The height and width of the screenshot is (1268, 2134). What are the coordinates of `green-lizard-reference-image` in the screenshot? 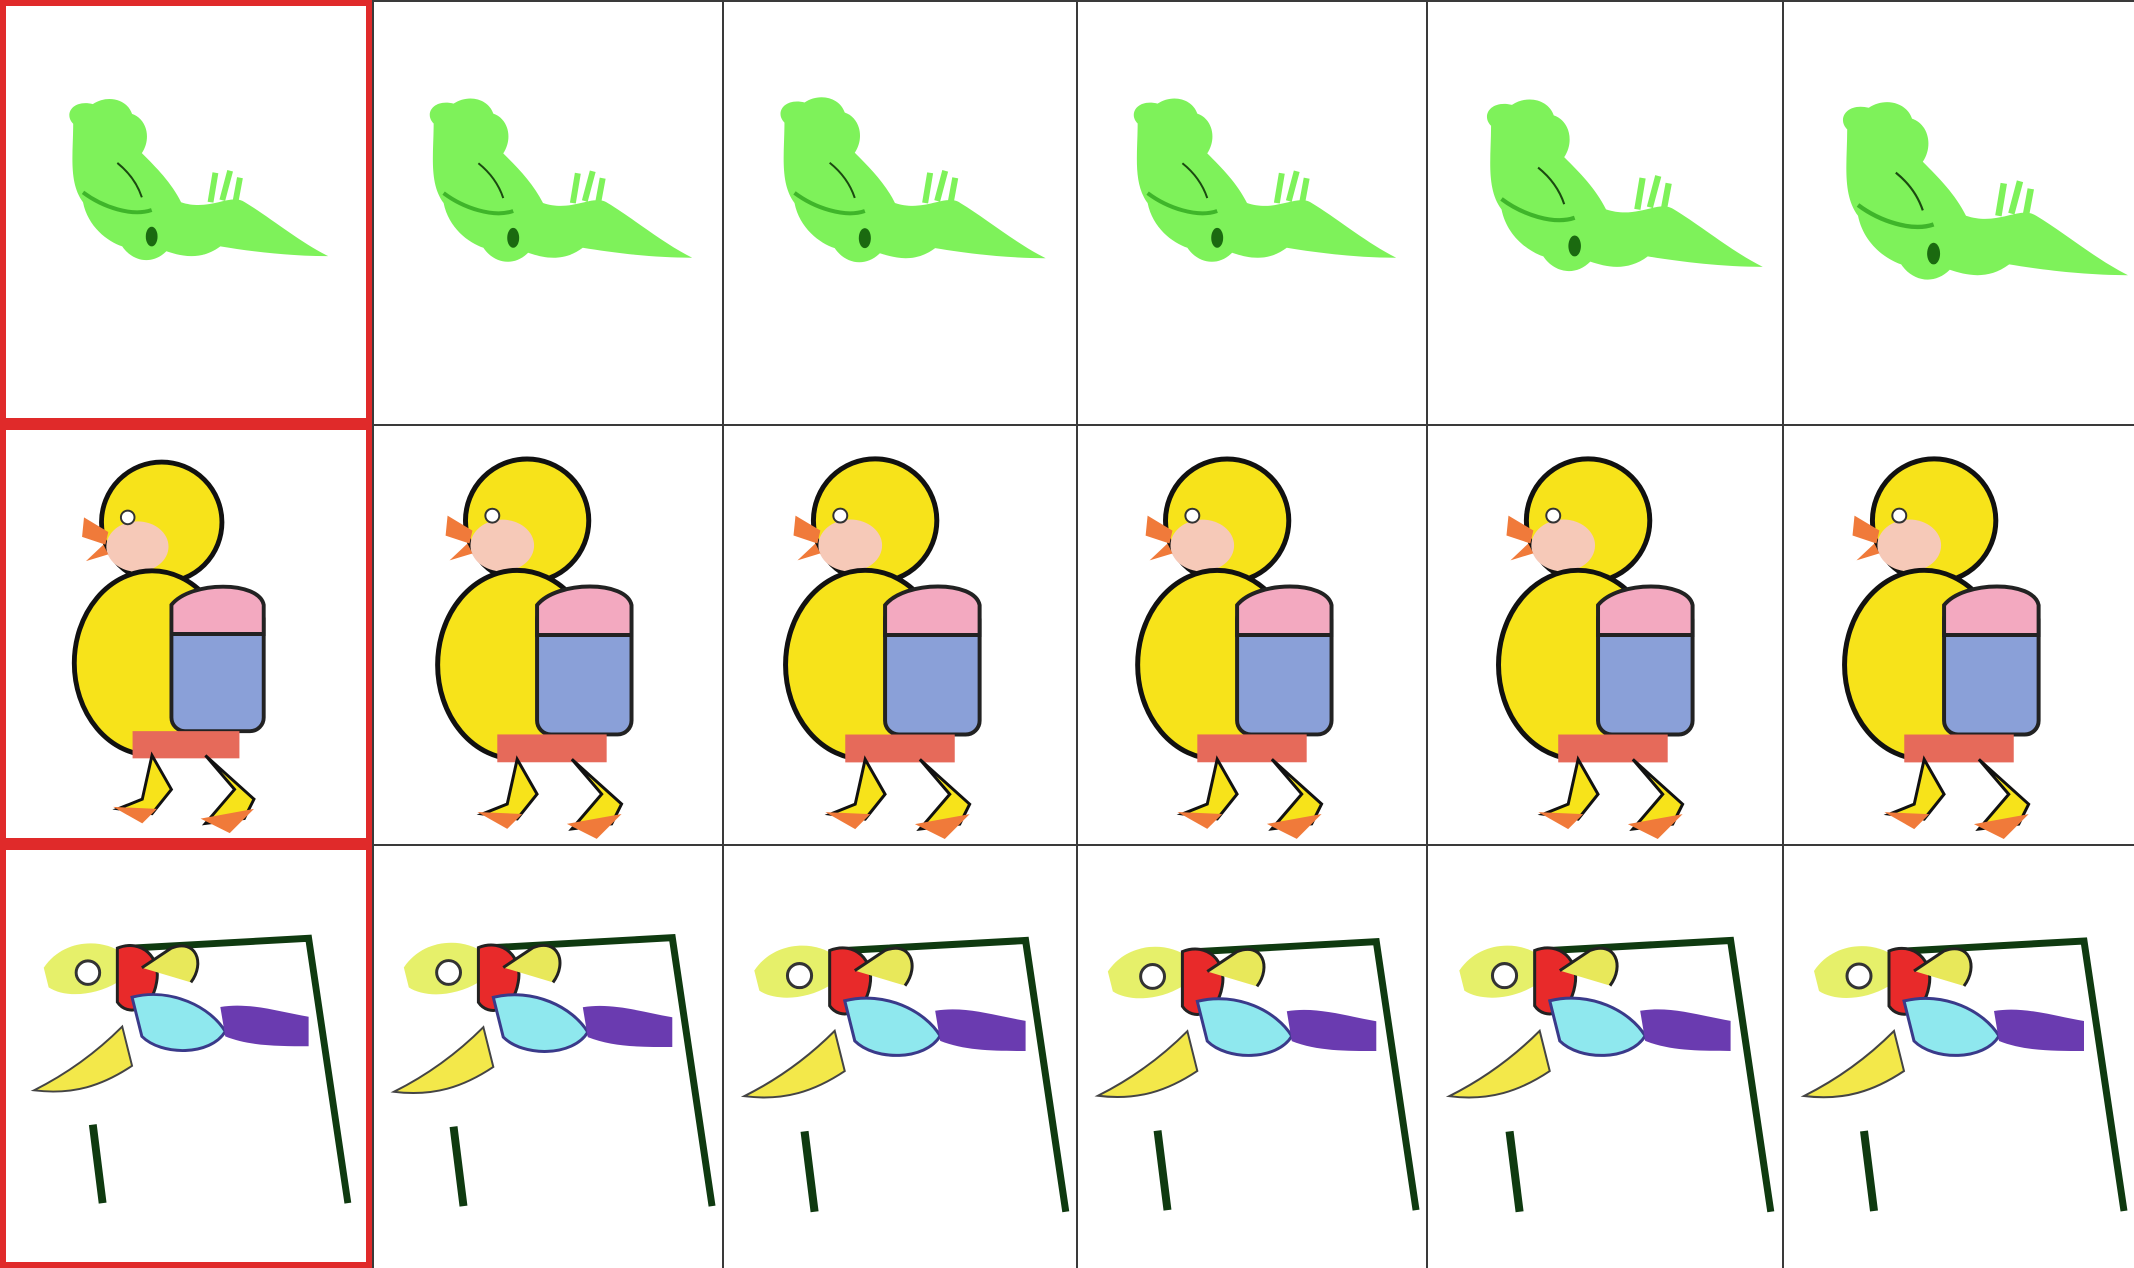 It's located at (186, 212).